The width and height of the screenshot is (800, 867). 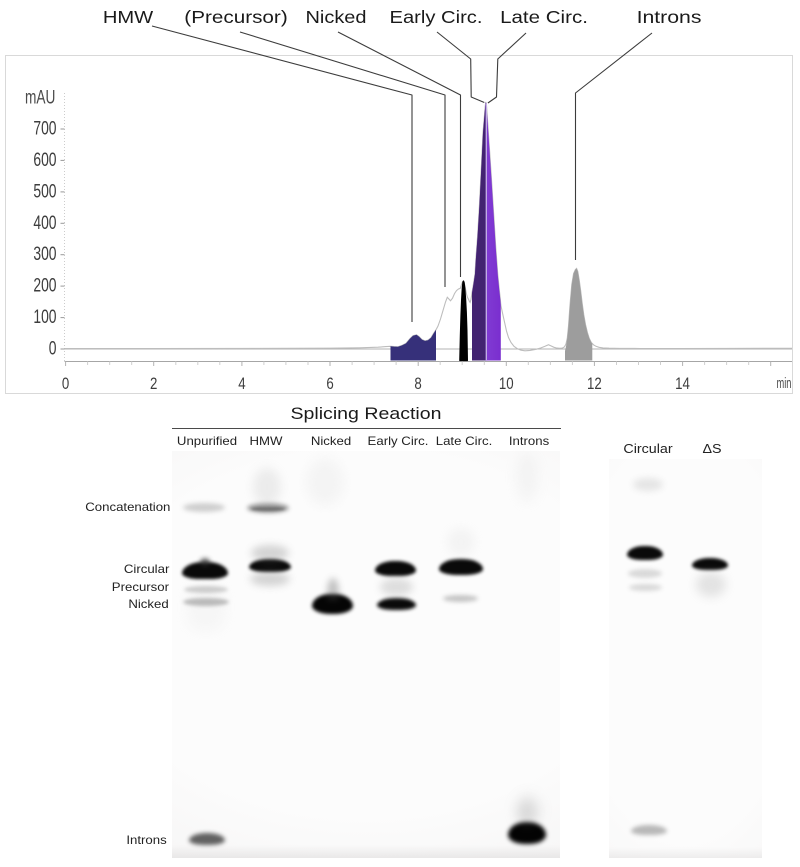 I want to click on svg-text: 400, so click(x=44, y=223).